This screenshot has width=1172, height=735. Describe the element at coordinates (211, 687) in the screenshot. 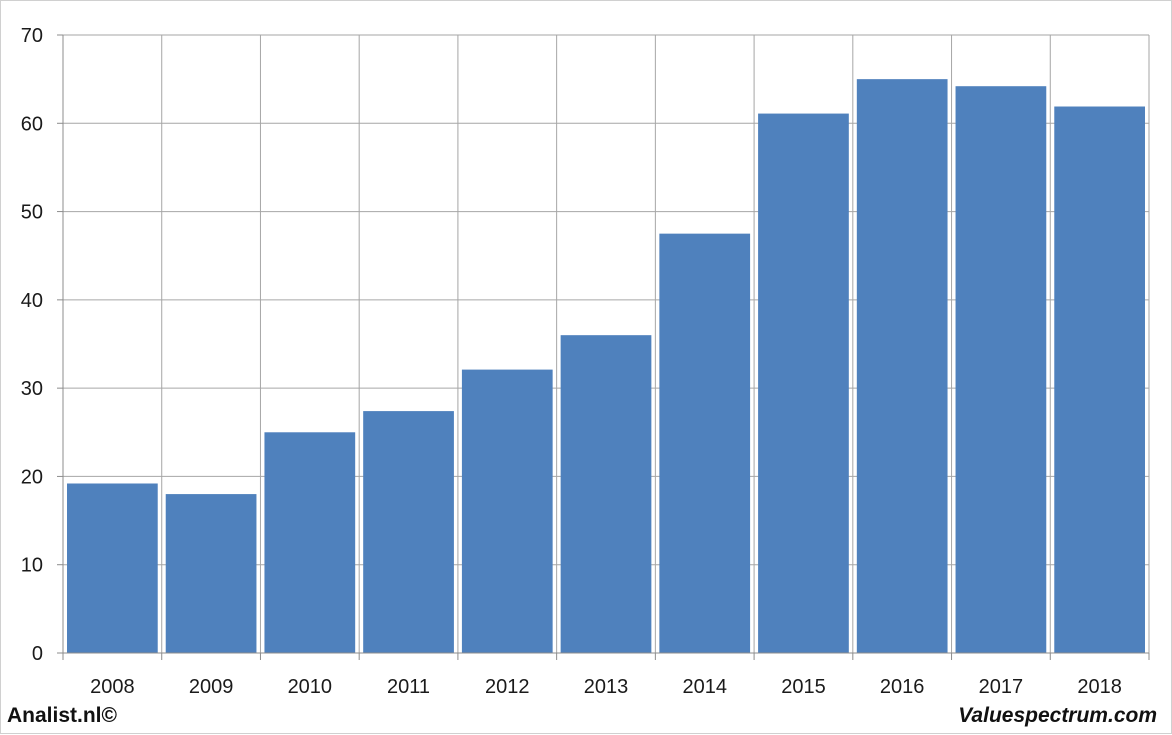

I see `x-tick-label: 2009` at that location.